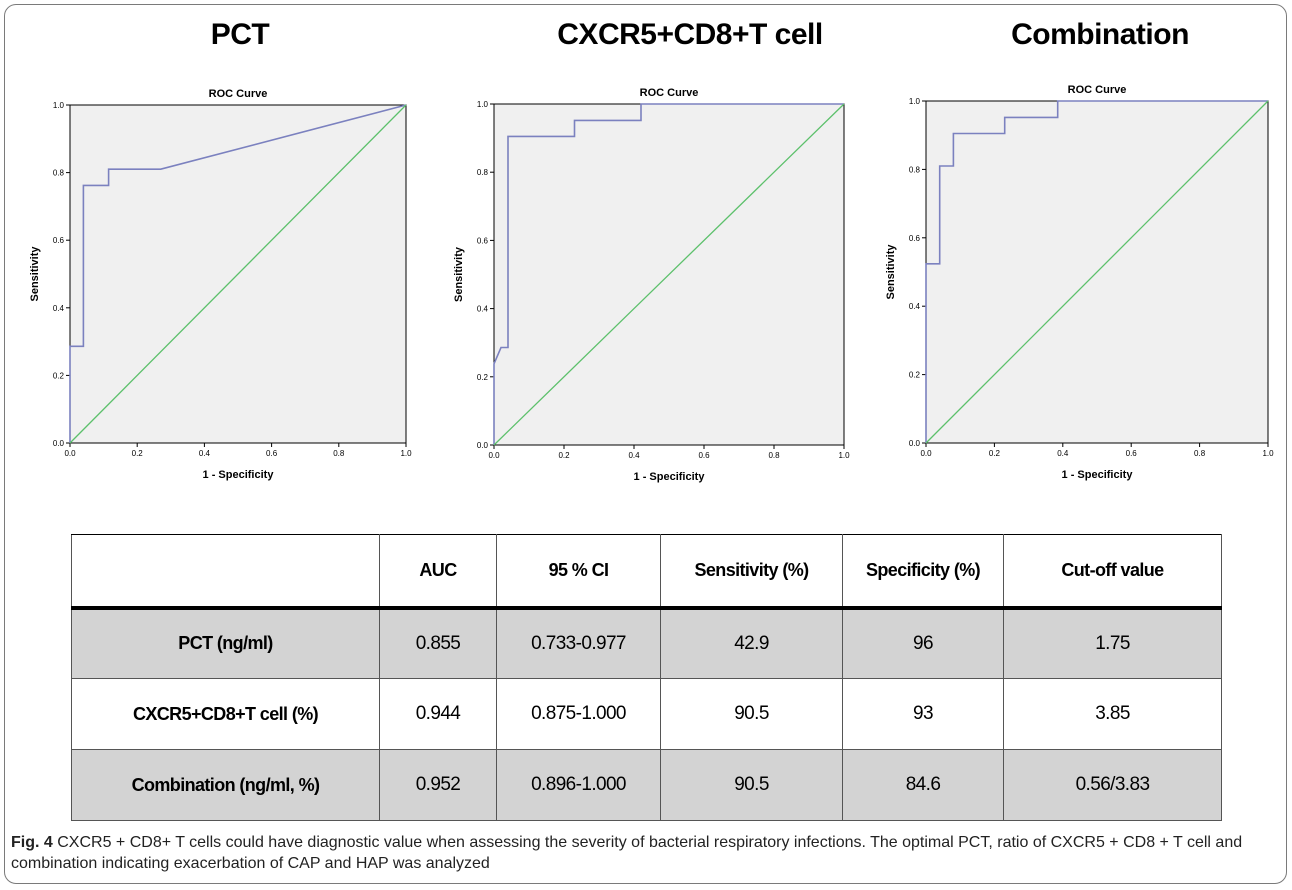 The height and width of the screenshot is (890, 1292). What do you see at coordinates (923, 643) in the screenshot?
I see `cell-specificity: 96` at bounding box center [923, 643].